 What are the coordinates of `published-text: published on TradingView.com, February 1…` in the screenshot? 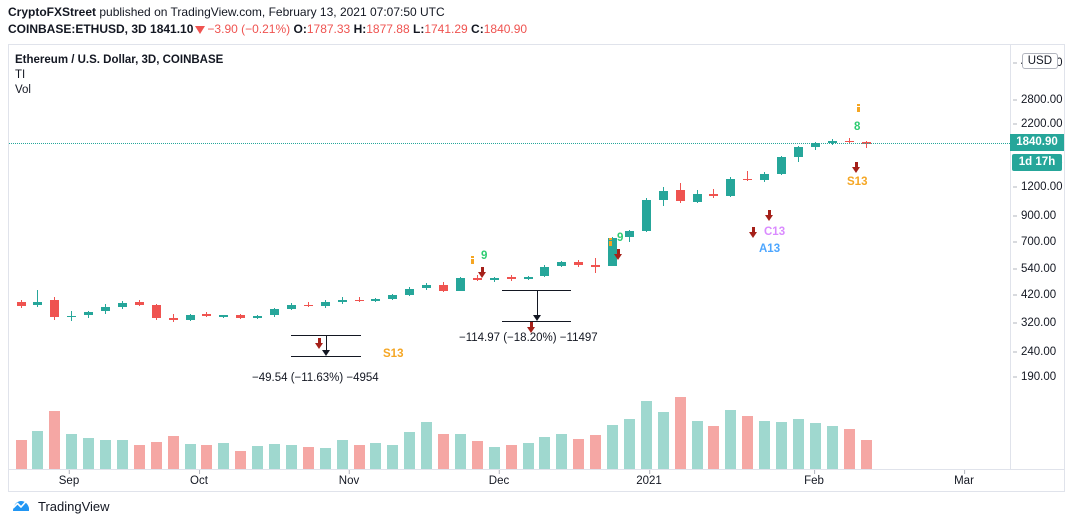 It's located at (272, 12).